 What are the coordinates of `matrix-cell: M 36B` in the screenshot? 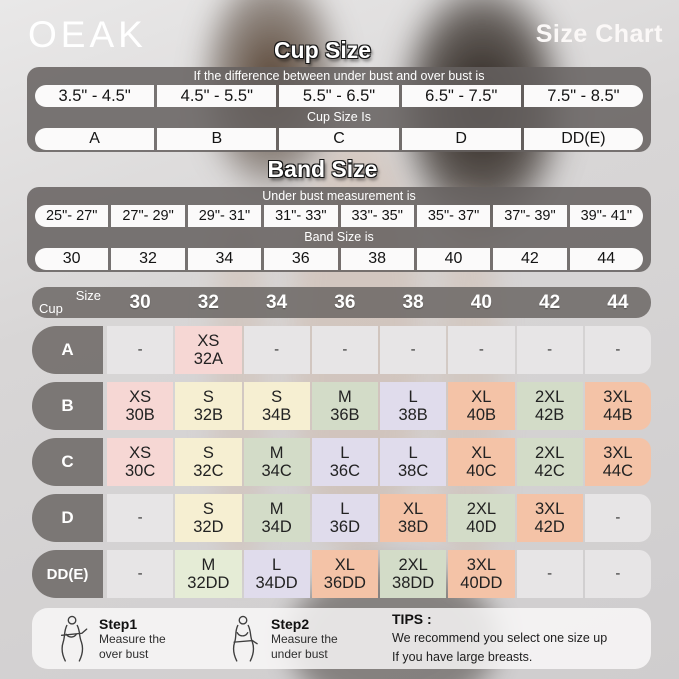 It's located at (344, 406).